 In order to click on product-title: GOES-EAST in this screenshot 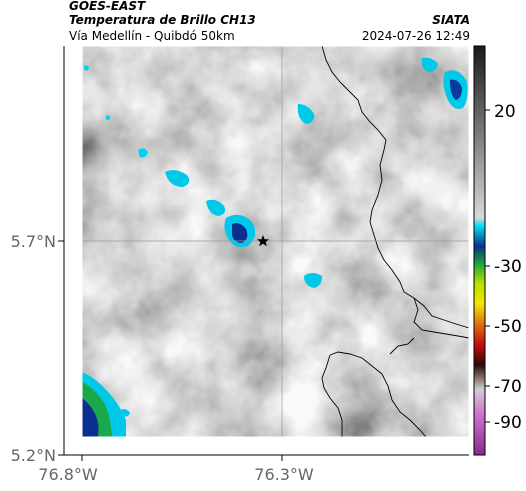, I will do `click(107, 6)`.